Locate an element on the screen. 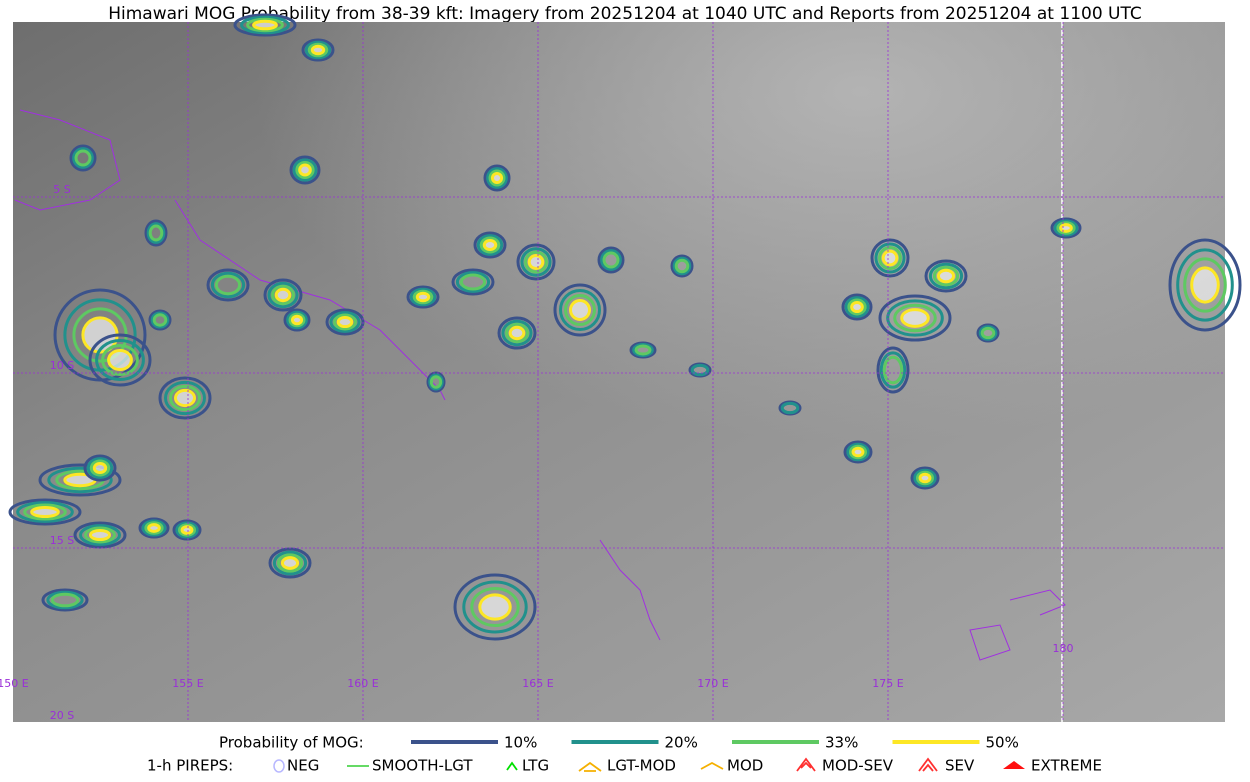 This screenshot has height=782, width=1250. lat-label: 20 S is located at coordinates (62, 715).